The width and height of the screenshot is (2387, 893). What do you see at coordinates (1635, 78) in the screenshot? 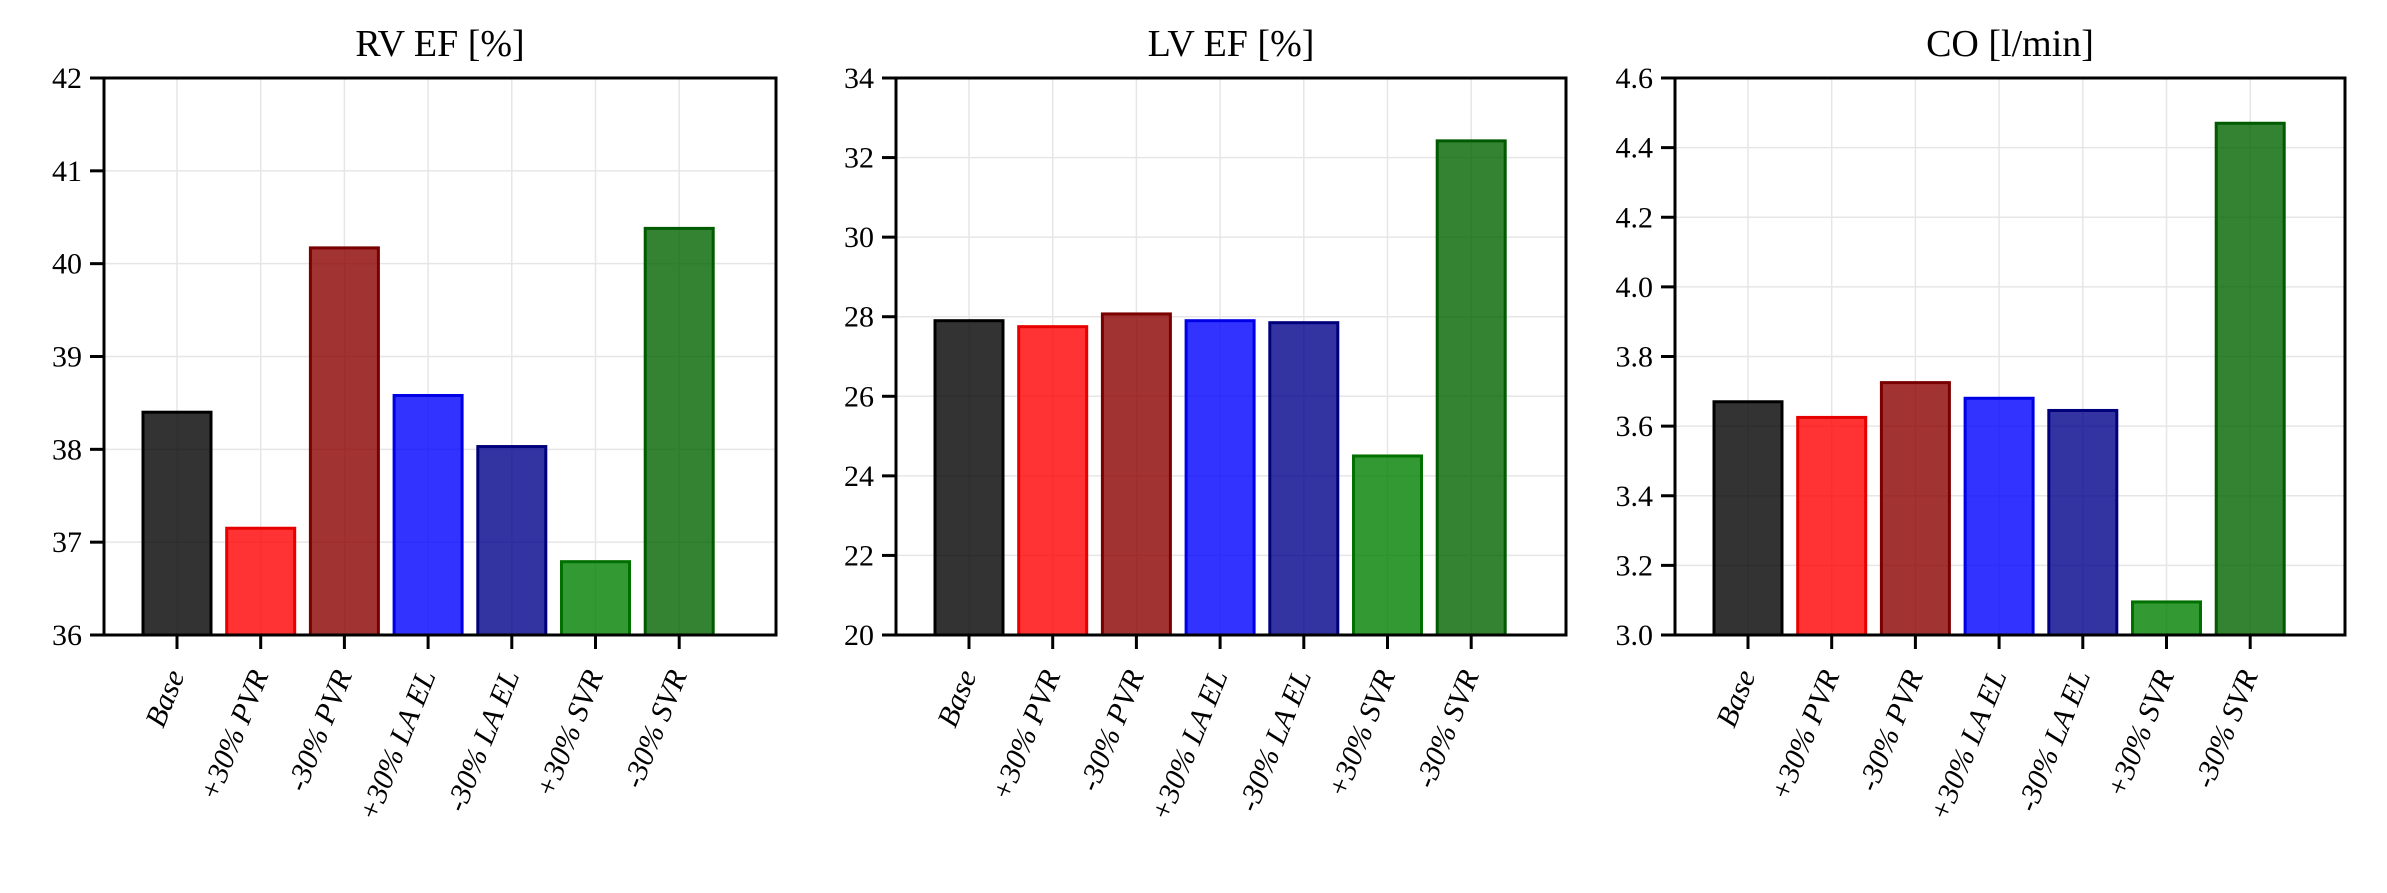
I see `y-tick-label: 4.6` at bounding box center [1635, 78].